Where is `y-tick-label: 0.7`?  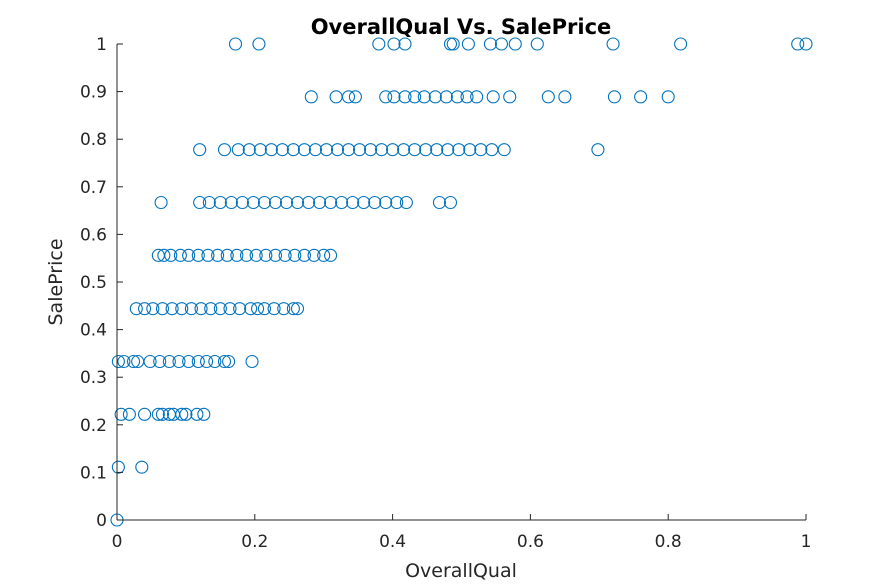 y-tick-label: 0.7 is located at coordinates (93, 188).